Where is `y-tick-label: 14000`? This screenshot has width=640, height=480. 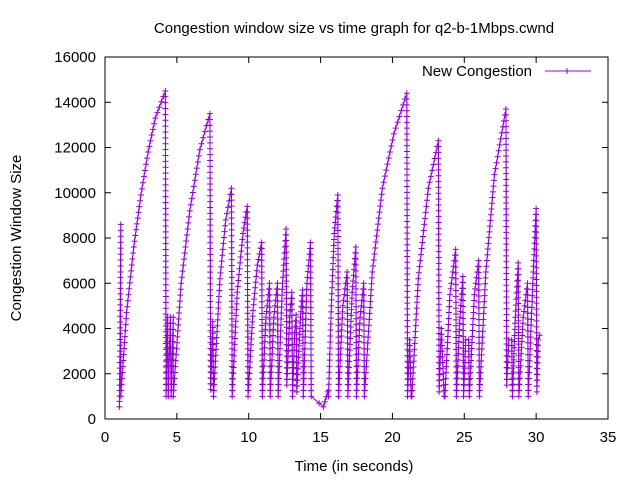 y-tick-label: 14000 is located at coordinates (75, 102).